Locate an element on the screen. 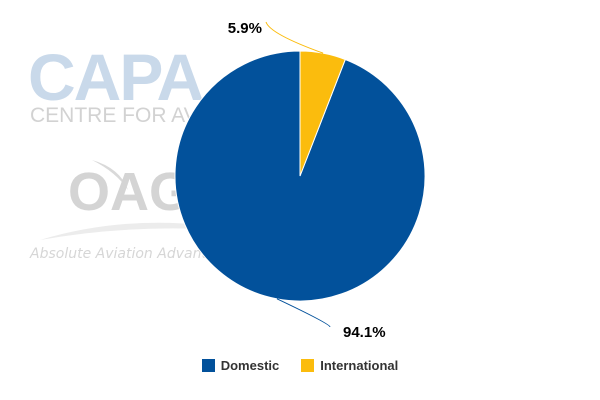 This screenshot has width=600, height=400. oag-logo: OAG is located at coordinates (129, 192).